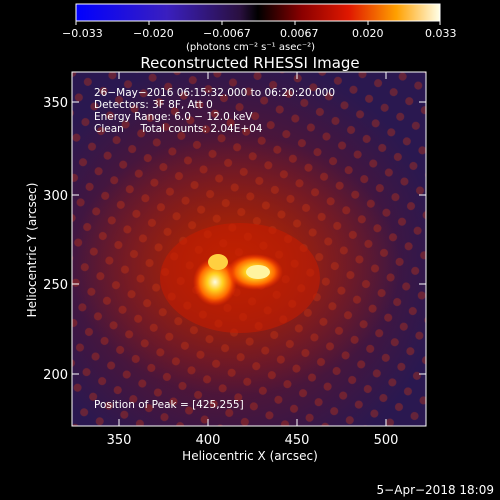 This screenshot has height=500, width=500. Describe the element at coordinates (250, 456) in the screenshot. I see `x-axis-label: Heliocentric X (arcsec)` at that location.